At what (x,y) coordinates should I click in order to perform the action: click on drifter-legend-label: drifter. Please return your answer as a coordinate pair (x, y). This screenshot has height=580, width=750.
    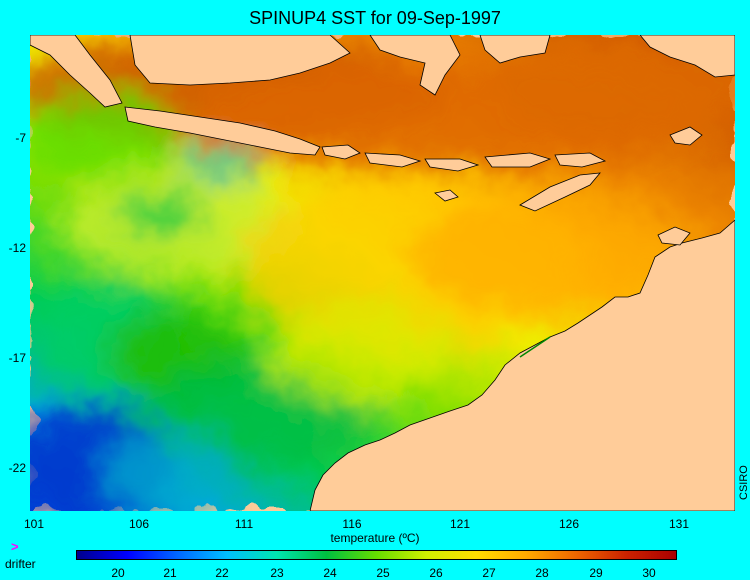
    Looking at the image, I should click on (20, 564).